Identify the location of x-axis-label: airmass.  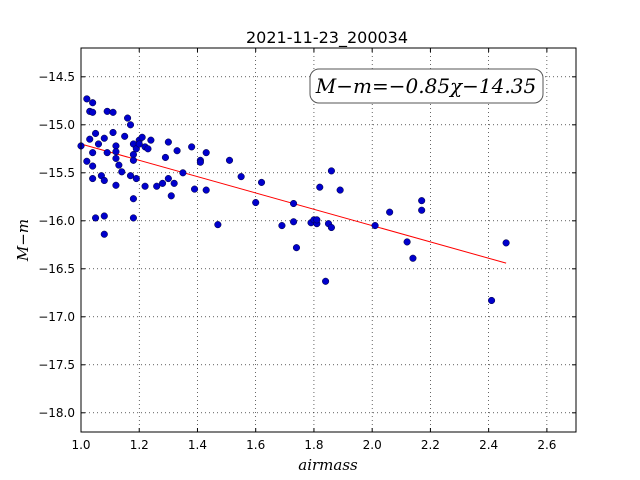
(328, 465).